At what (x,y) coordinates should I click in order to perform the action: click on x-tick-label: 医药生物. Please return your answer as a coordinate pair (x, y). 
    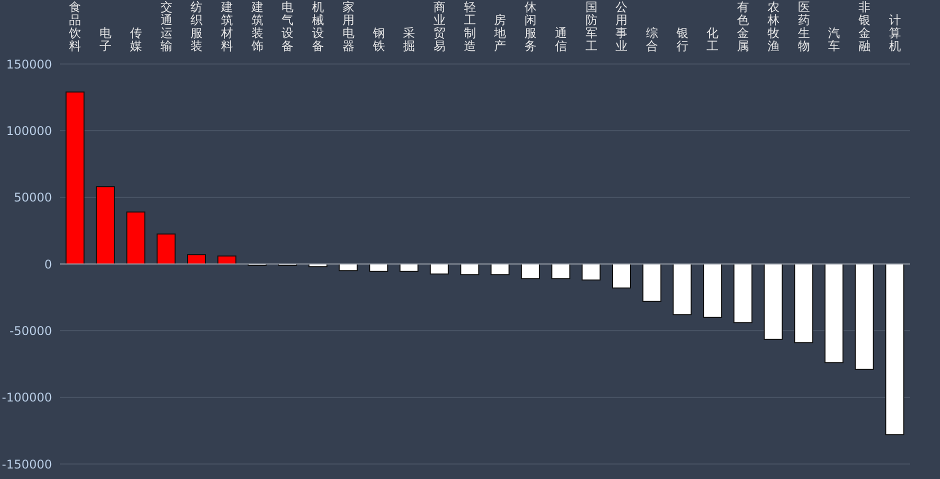
    Looking at the image, I should click on (804, 26).